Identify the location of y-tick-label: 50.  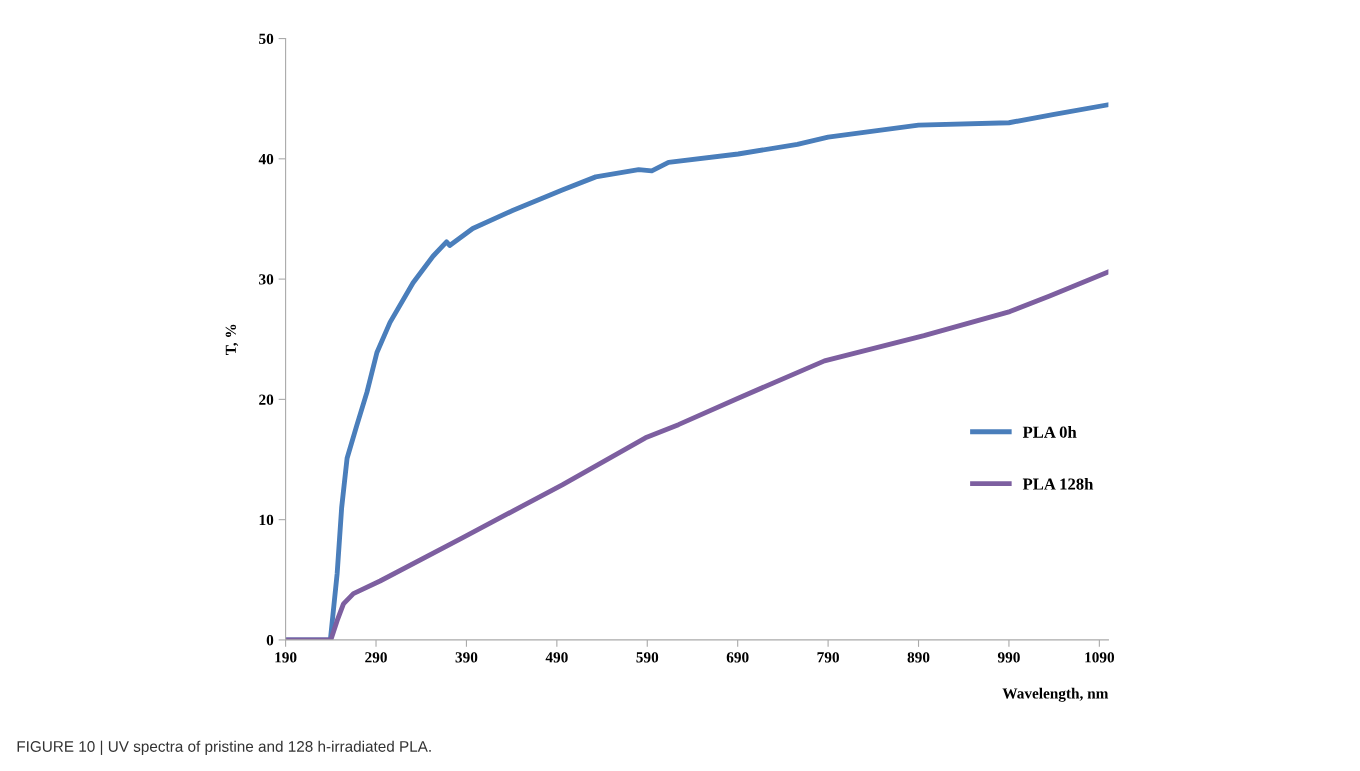
(266, 38).